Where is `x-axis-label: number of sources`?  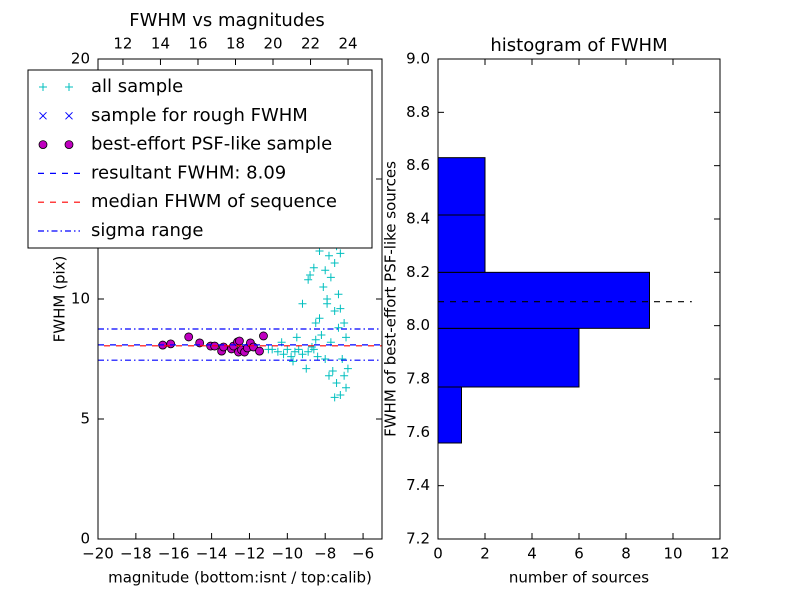
x-axis-label: number of sources is located at coordinates (579, 578).